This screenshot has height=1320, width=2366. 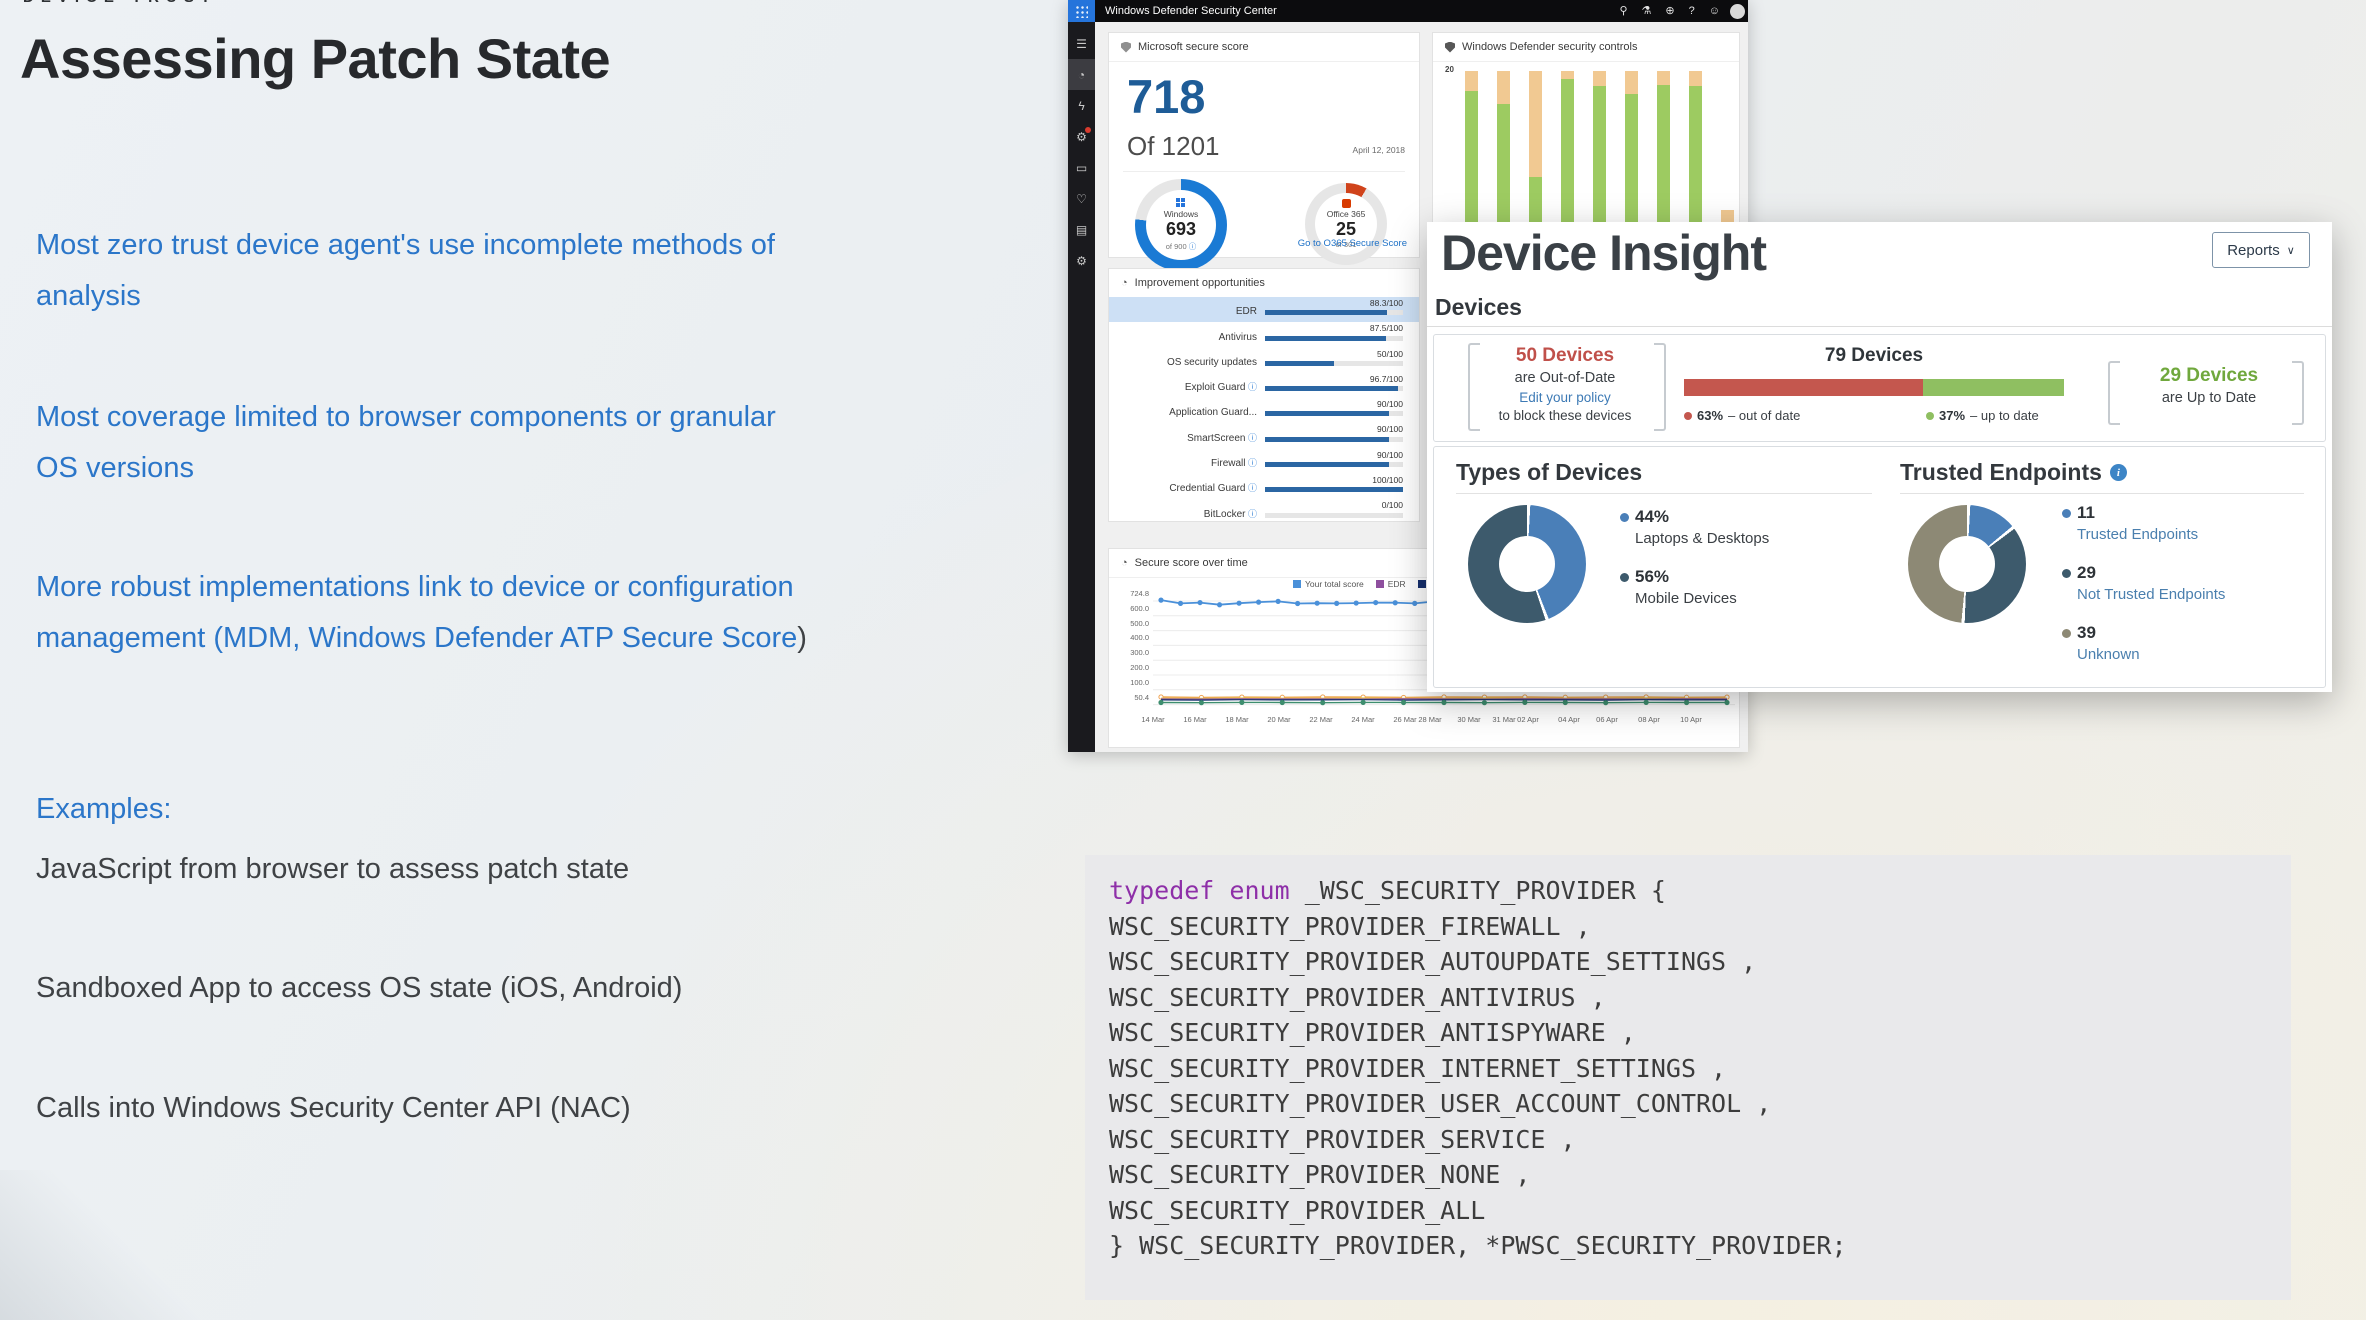 I want to click on improvement-label: Credential Guard ⓘ, so click(x=1213, y=489).